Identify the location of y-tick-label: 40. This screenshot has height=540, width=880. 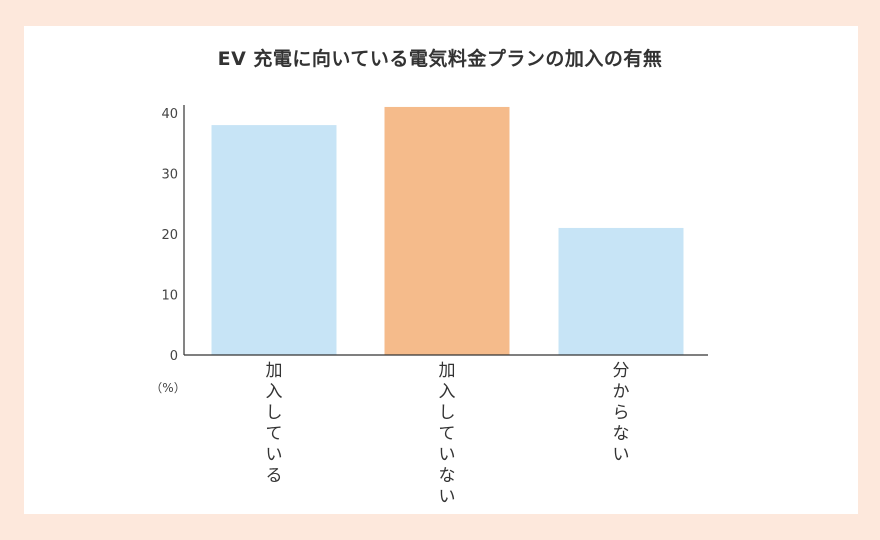
(169, 114).